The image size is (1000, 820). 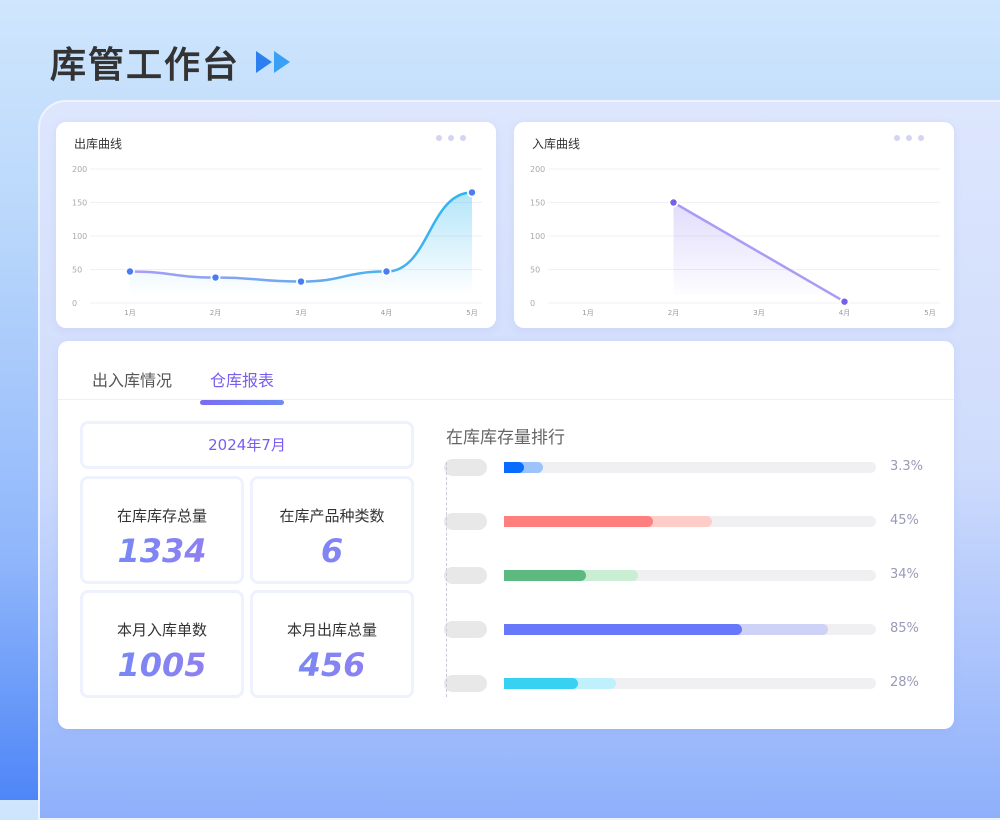 What do you see at coordinates (506, 399) in the screenshot?
I see `tab-divider` at bounding box center [506, 399].